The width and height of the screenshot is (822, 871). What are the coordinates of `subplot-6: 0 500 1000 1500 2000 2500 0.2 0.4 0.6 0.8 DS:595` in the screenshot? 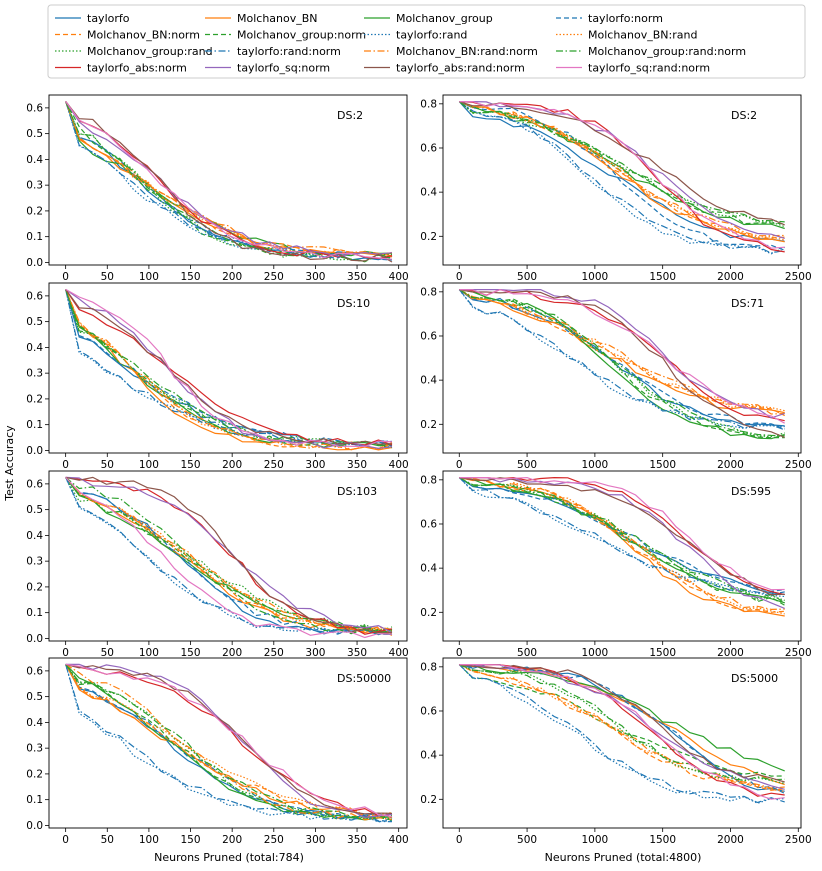 It's located at (616, 564).